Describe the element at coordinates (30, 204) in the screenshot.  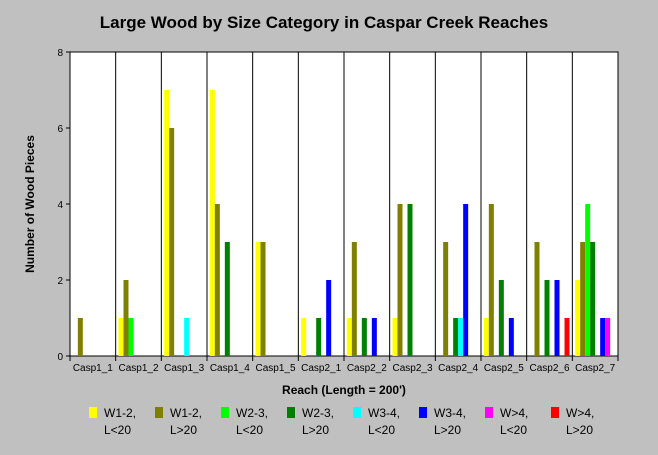
I see `y-axis-title: Number of Wood Pieces` at that location.